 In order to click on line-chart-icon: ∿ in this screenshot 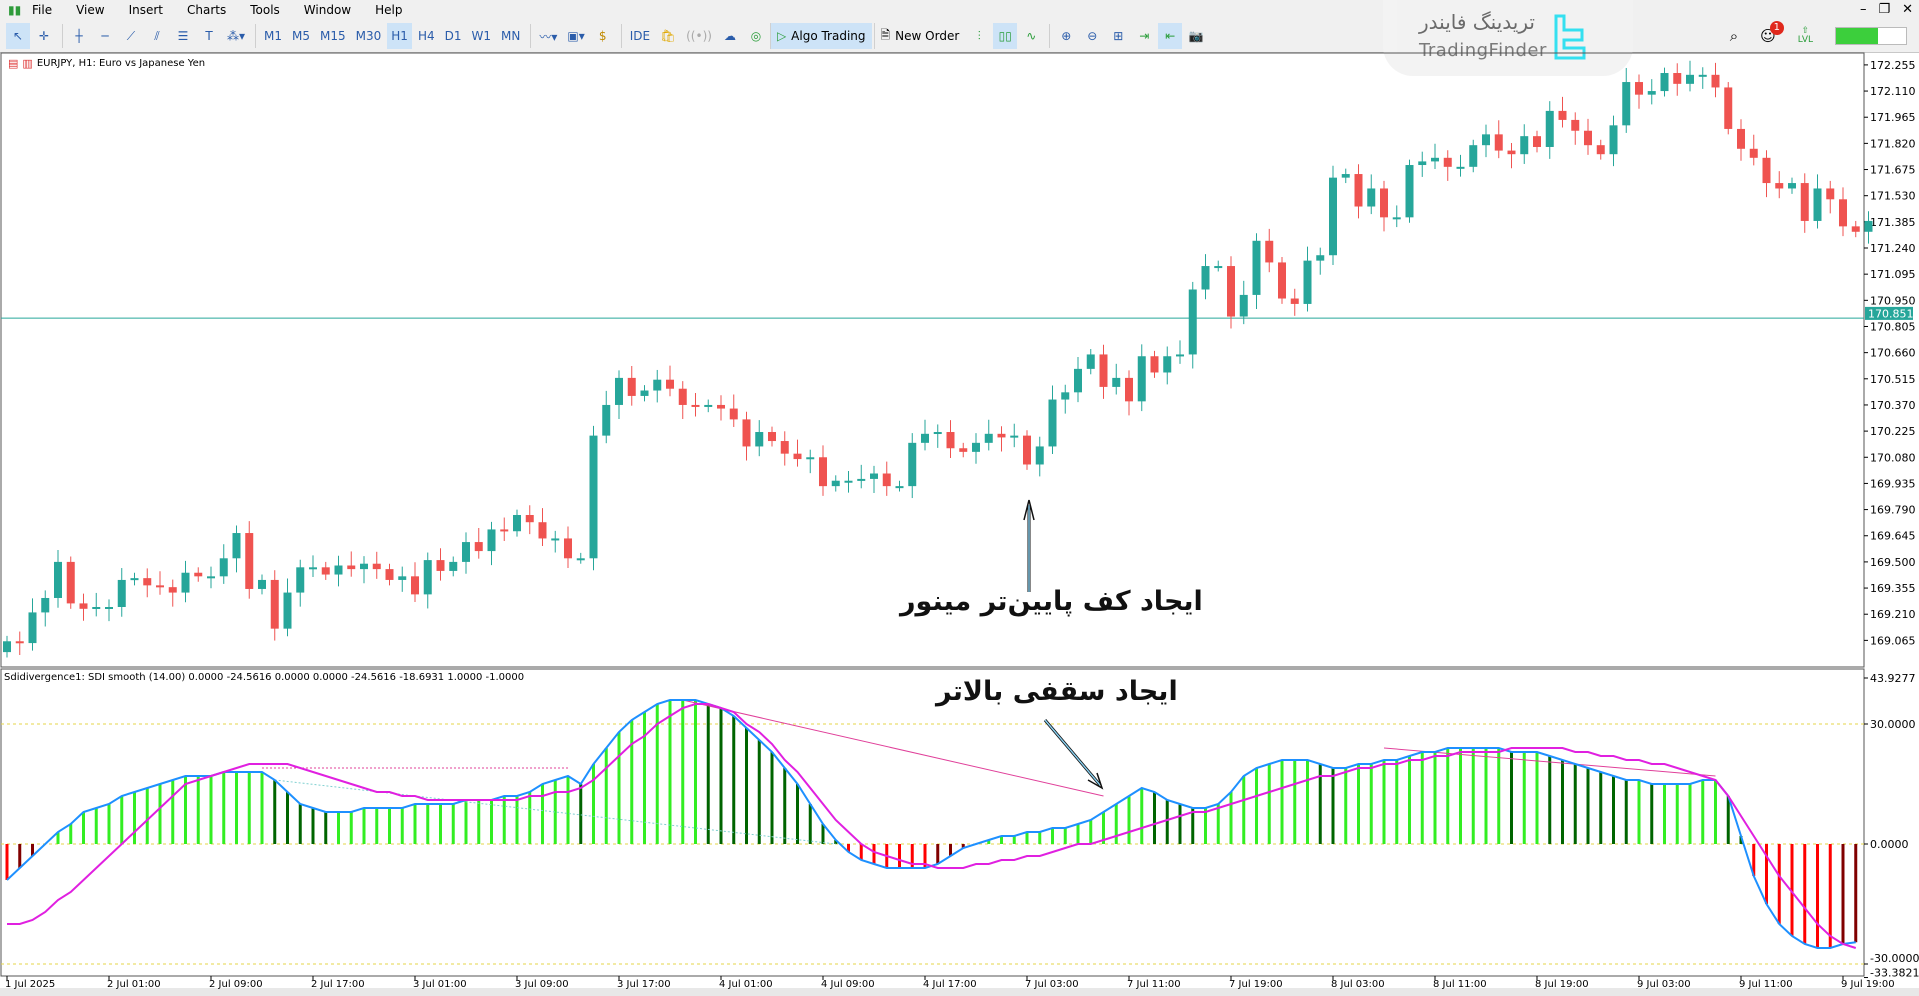, I will do `click(1031, 36)`.